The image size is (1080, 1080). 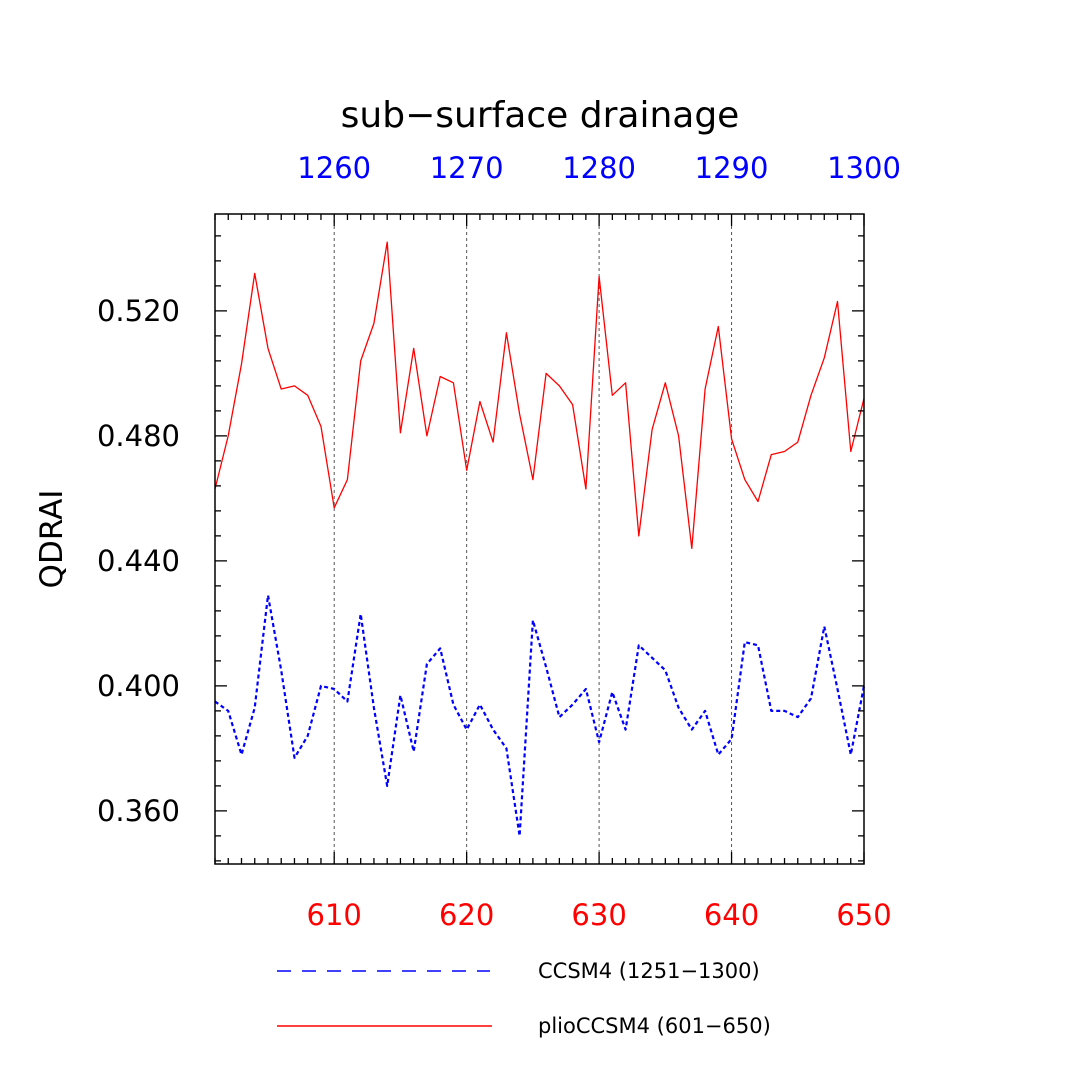 What do you see at coordinates (334, 915) in the screenshot?
I see `x-bottom-tick-label-610: 610` at bounding box center [334, 915].